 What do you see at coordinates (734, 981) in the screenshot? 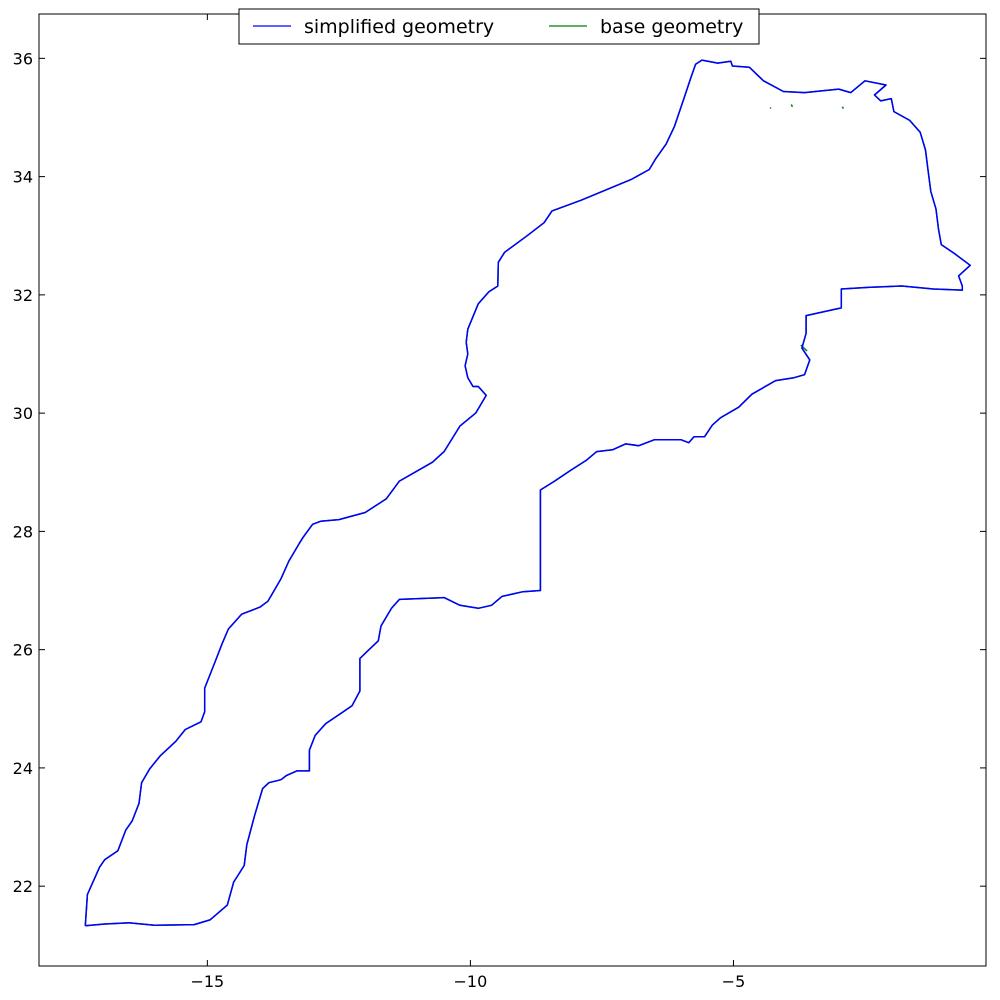
I see `x-tick-label: −5` at bounding box center [734, 981].